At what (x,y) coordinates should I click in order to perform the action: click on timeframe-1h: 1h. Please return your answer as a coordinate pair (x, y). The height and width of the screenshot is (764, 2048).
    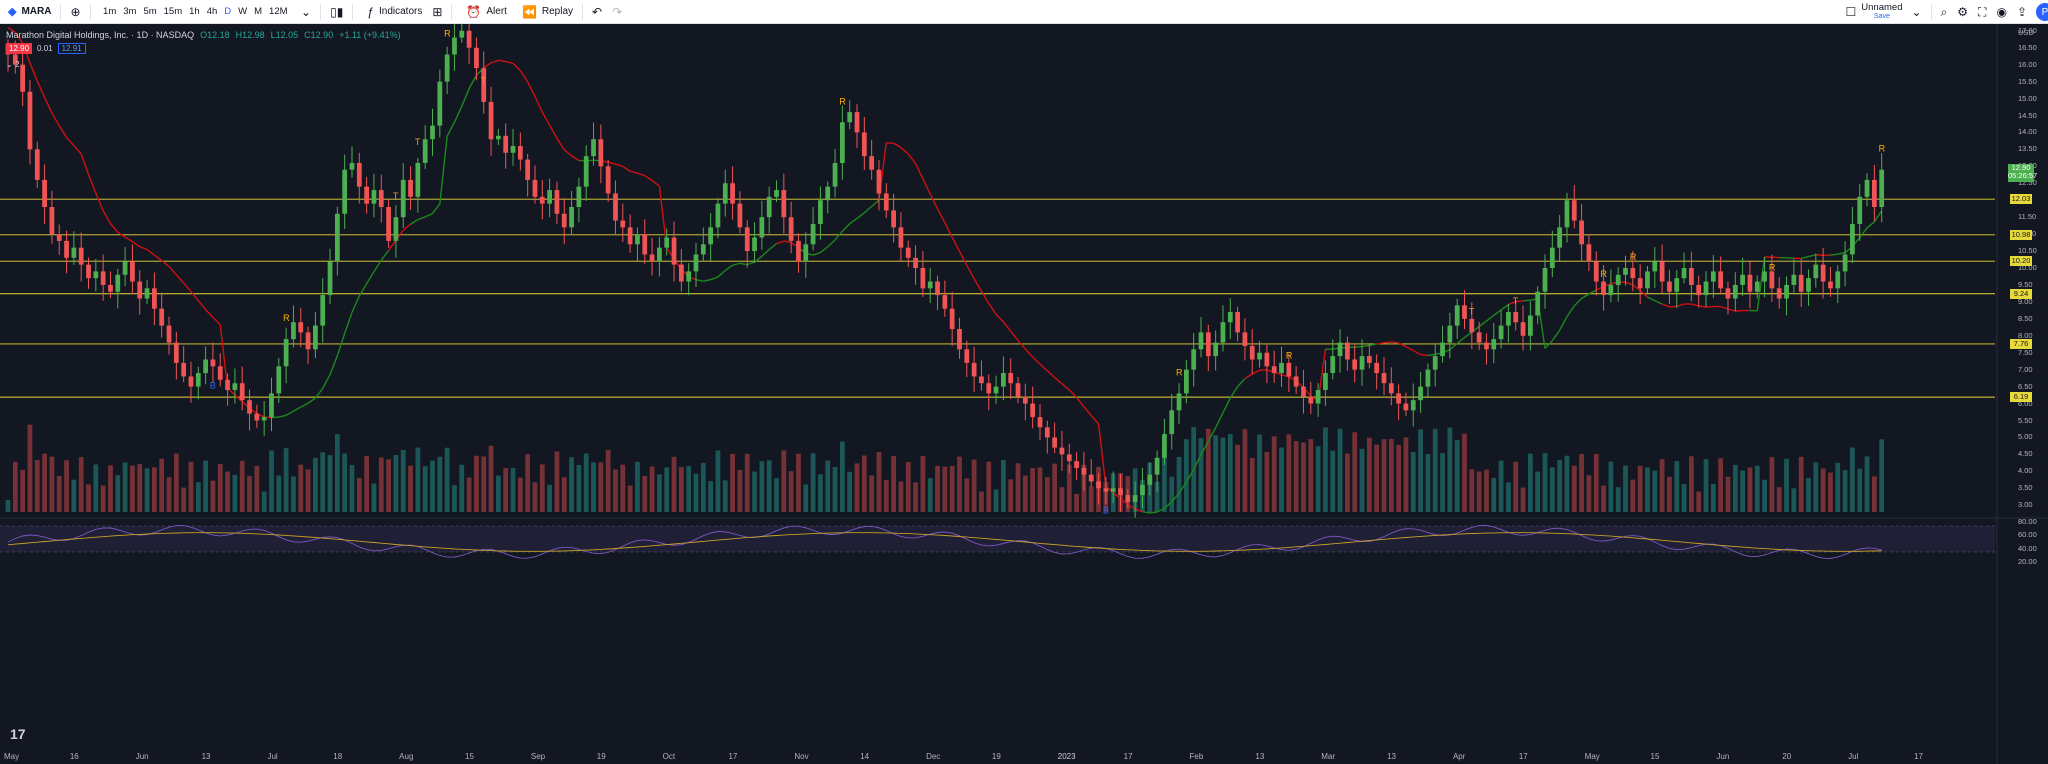
    Looking at the image, I should click on (194, 11).